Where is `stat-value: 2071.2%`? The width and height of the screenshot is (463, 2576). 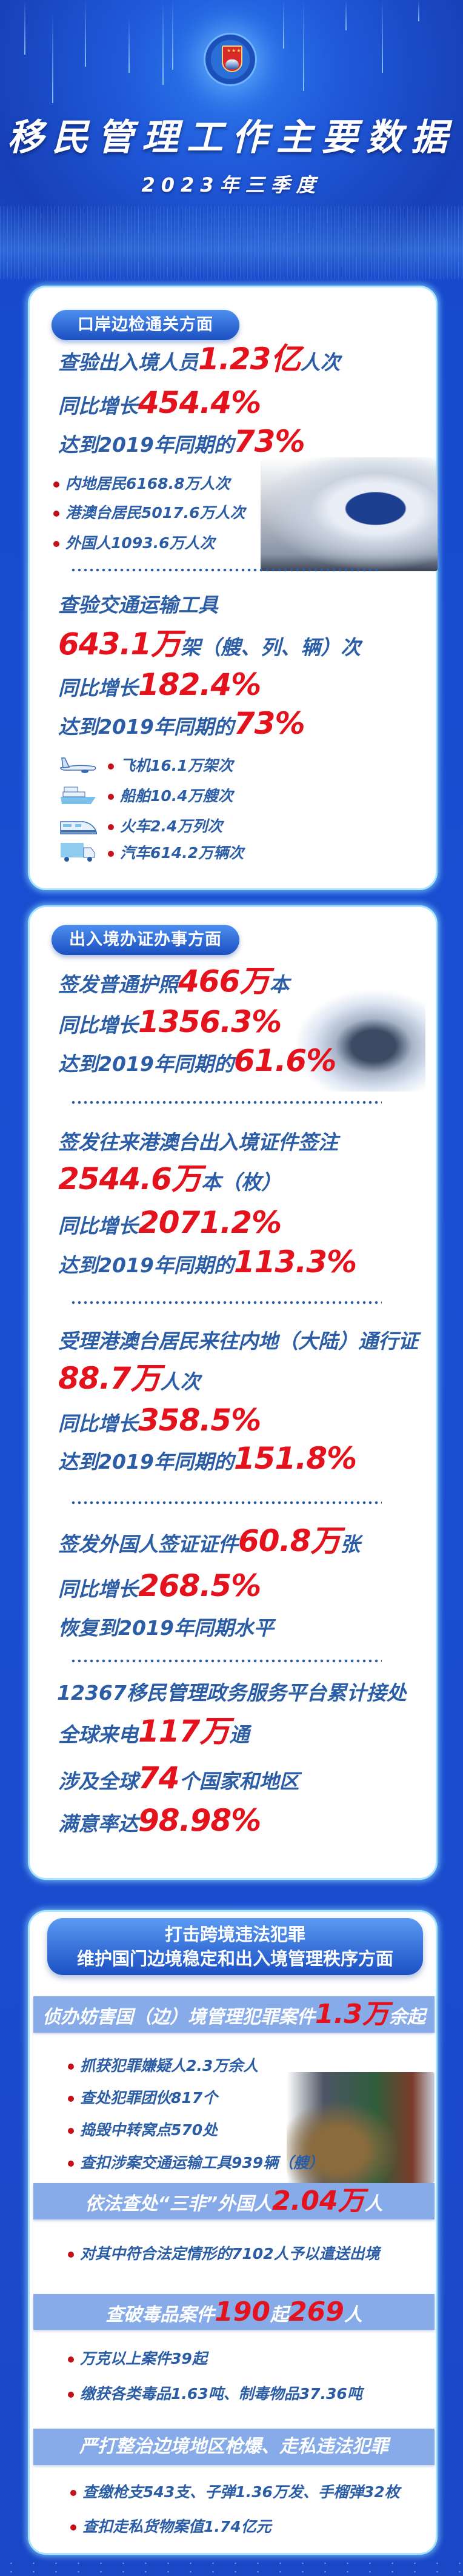 stat-value: 2071.2% is located at coordinates (210, 1222).